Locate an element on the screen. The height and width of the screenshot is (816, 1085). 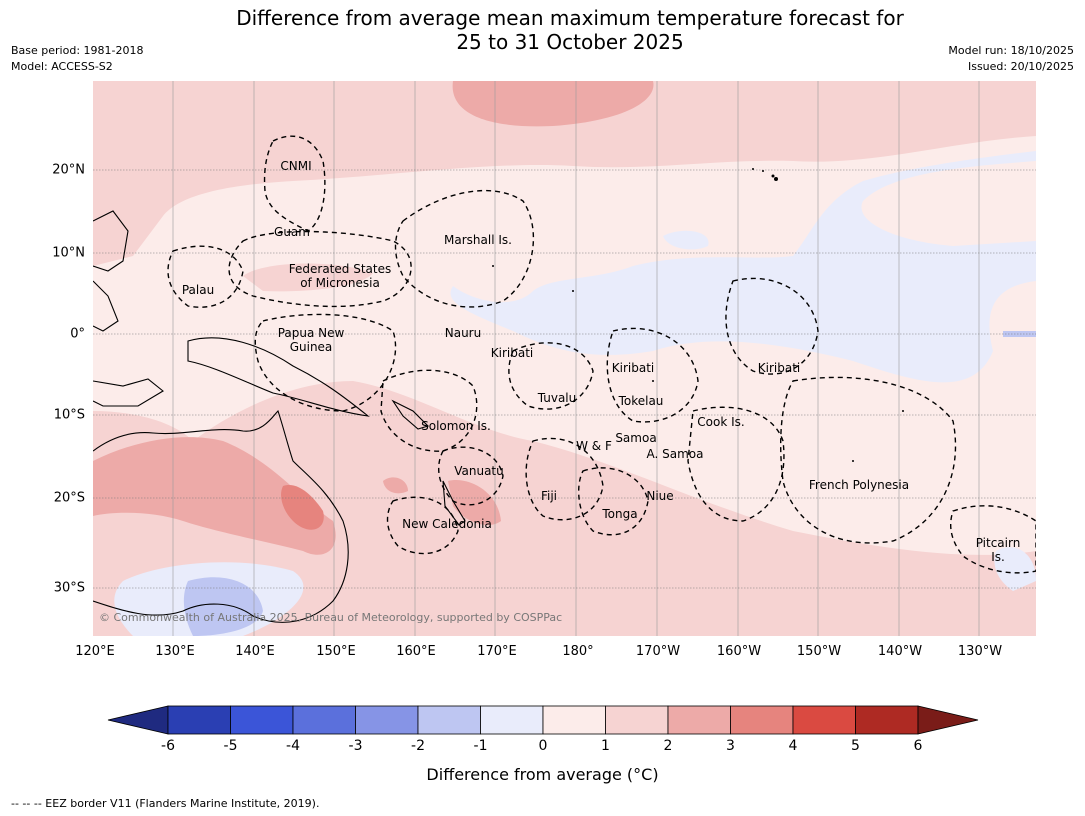
islands is located at coordinates (698, 315).